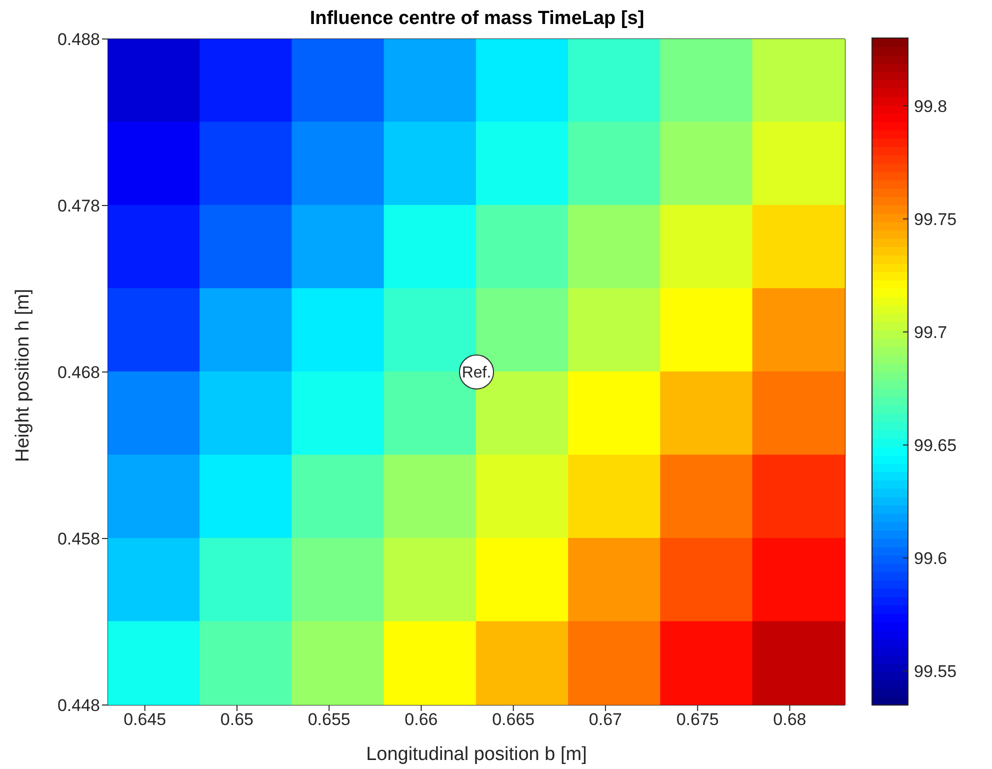 Image resolution: width=992 pixels, height=769 pixels. Describe the element at coordinates (935, 672) in the screenshot. I see `color-bar-label: 99.55` at that location.